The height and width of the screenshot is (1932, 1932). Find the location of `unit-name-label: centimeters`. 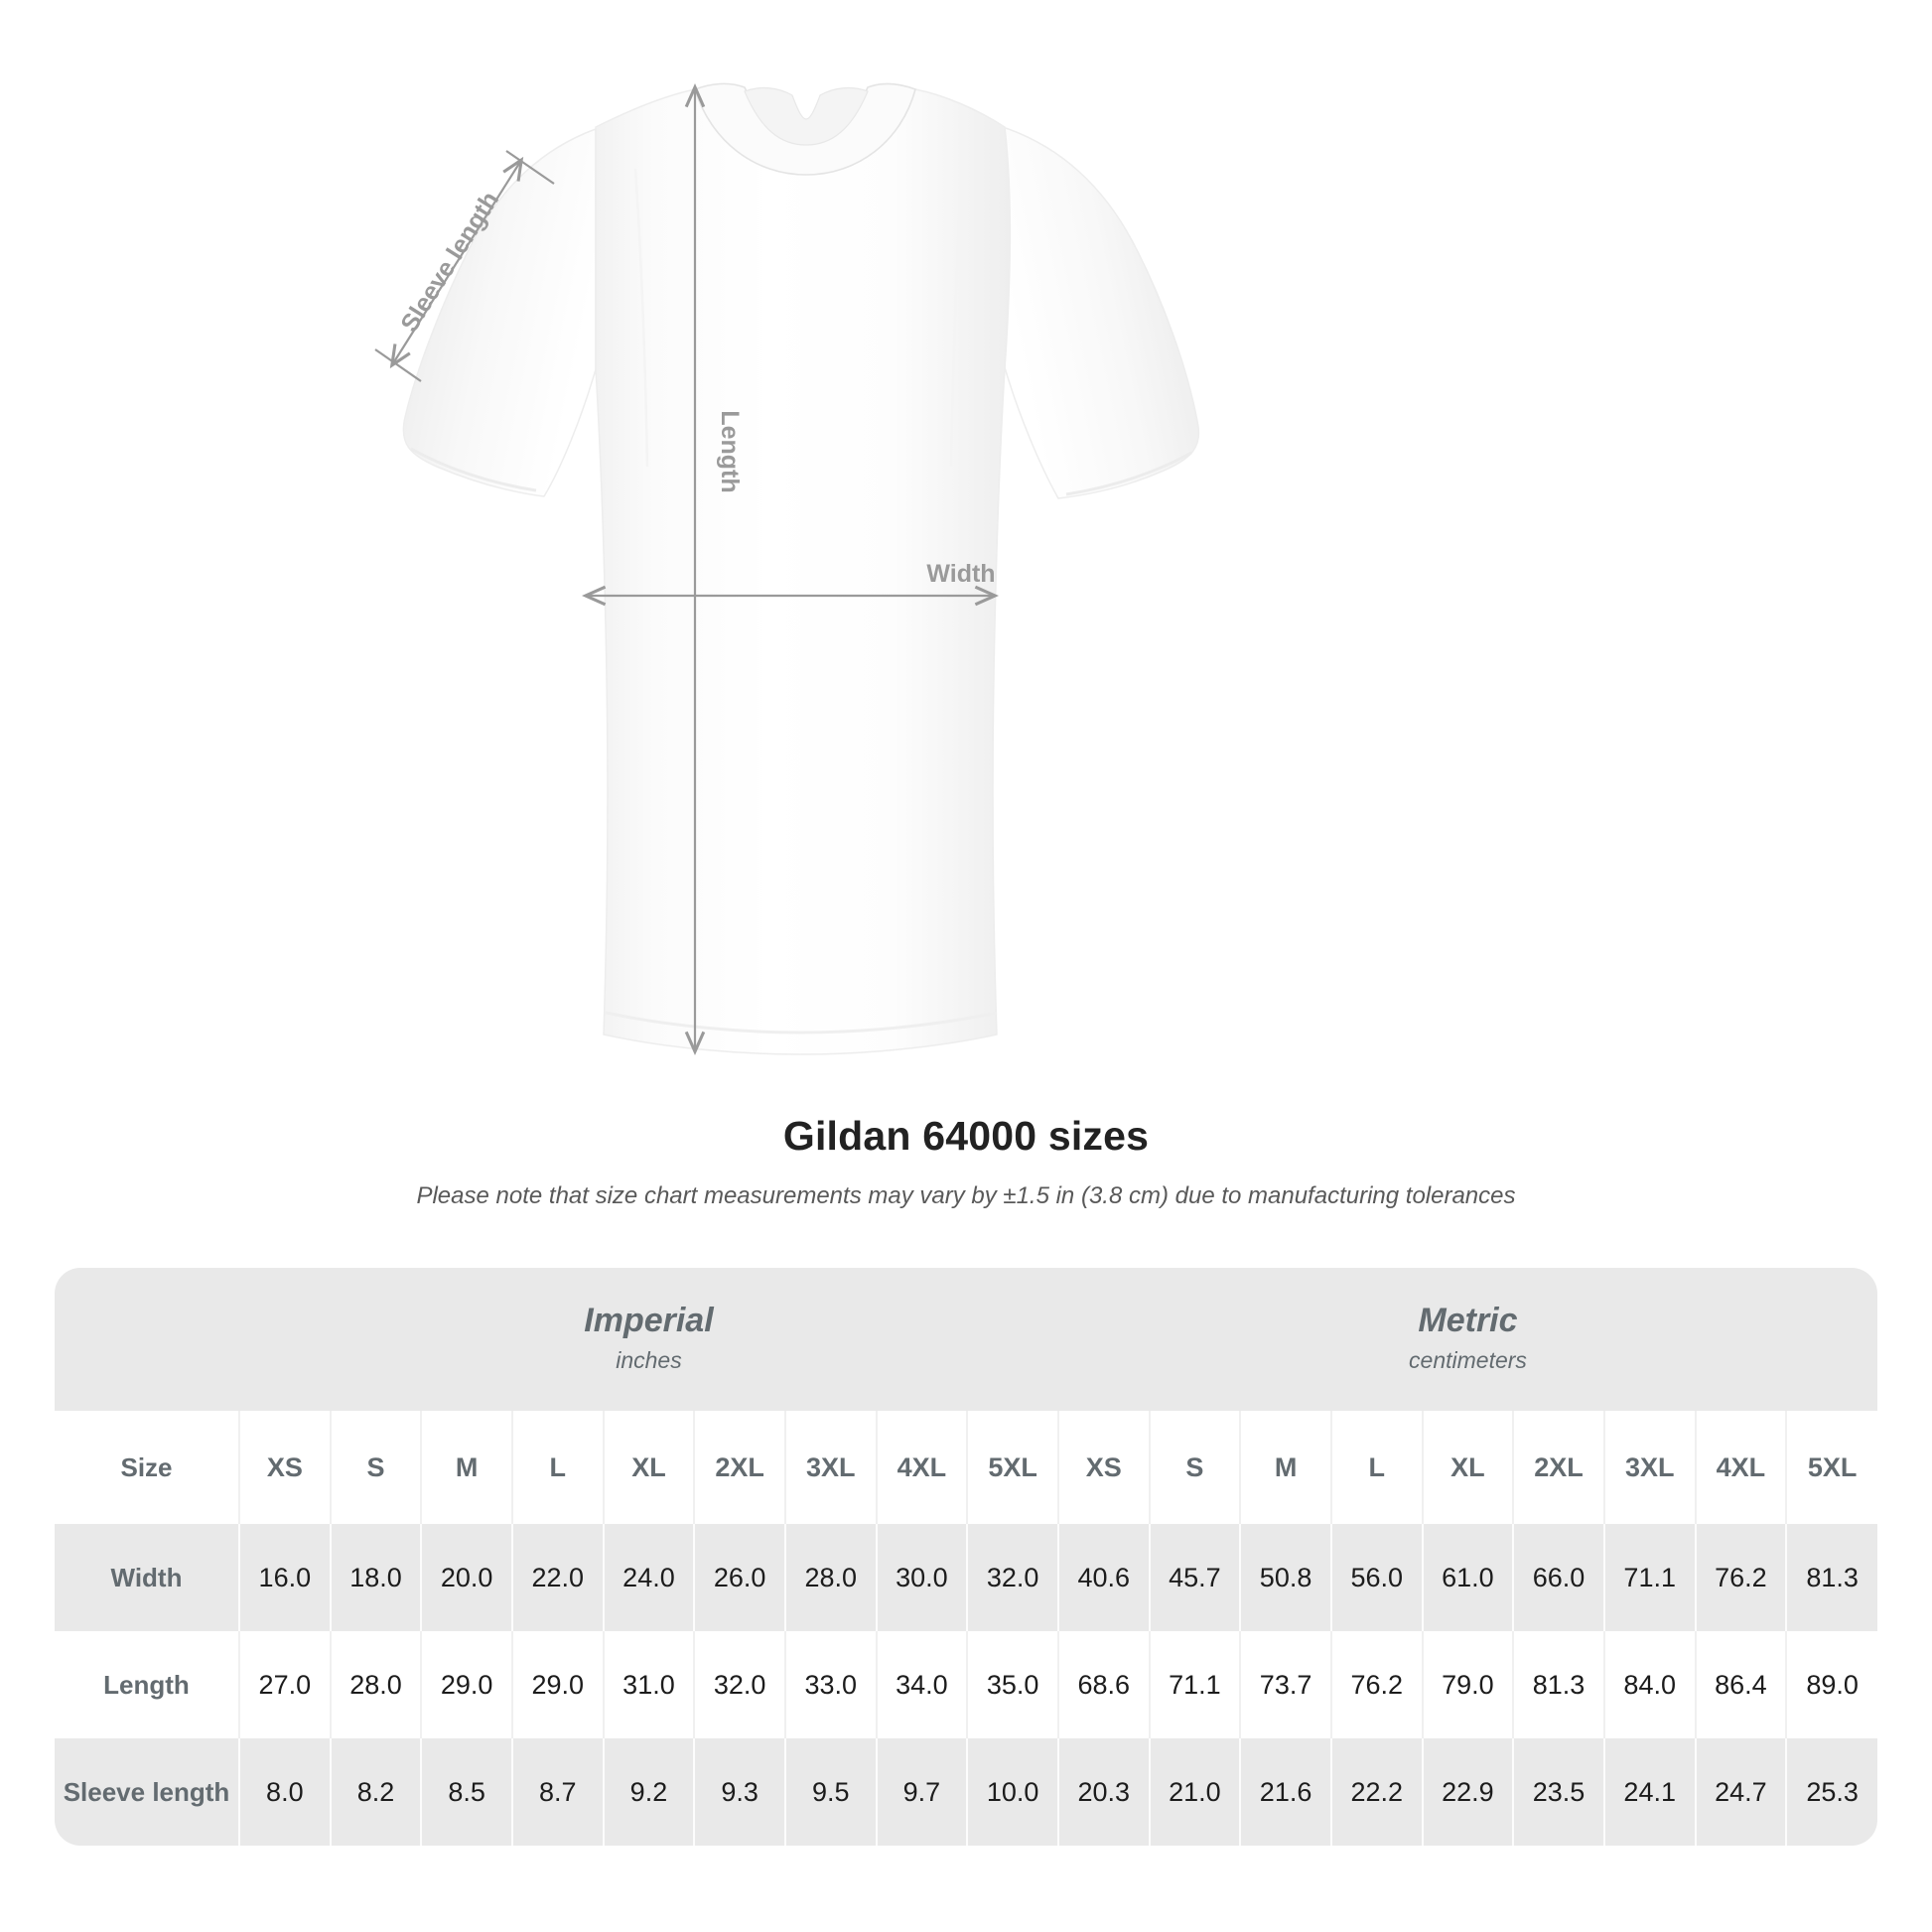

unit-name-label: centimeters is located at coordinates (1468, 1361).